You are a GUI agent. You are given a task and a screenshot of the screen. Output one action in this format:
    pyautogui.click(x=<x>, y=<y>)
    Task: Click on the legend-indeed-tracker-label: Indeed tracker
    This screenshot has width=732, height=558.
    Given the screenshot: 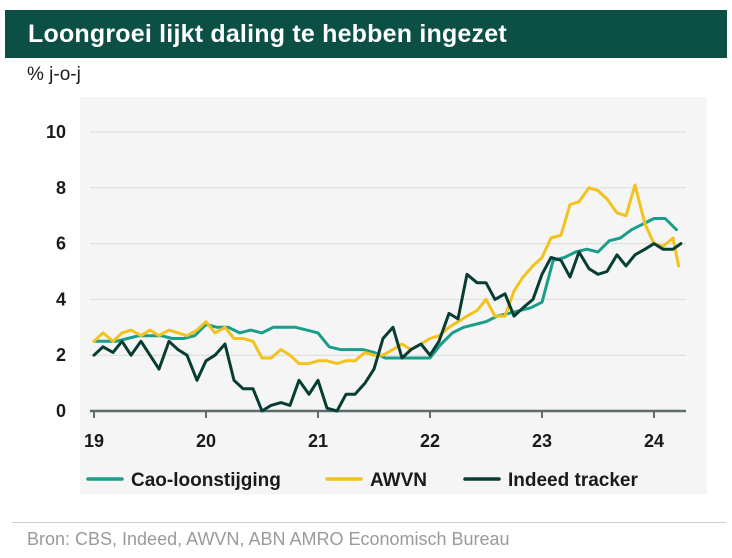 What is the action you would take?
    pyautogui.click(x=573, y=480)
    